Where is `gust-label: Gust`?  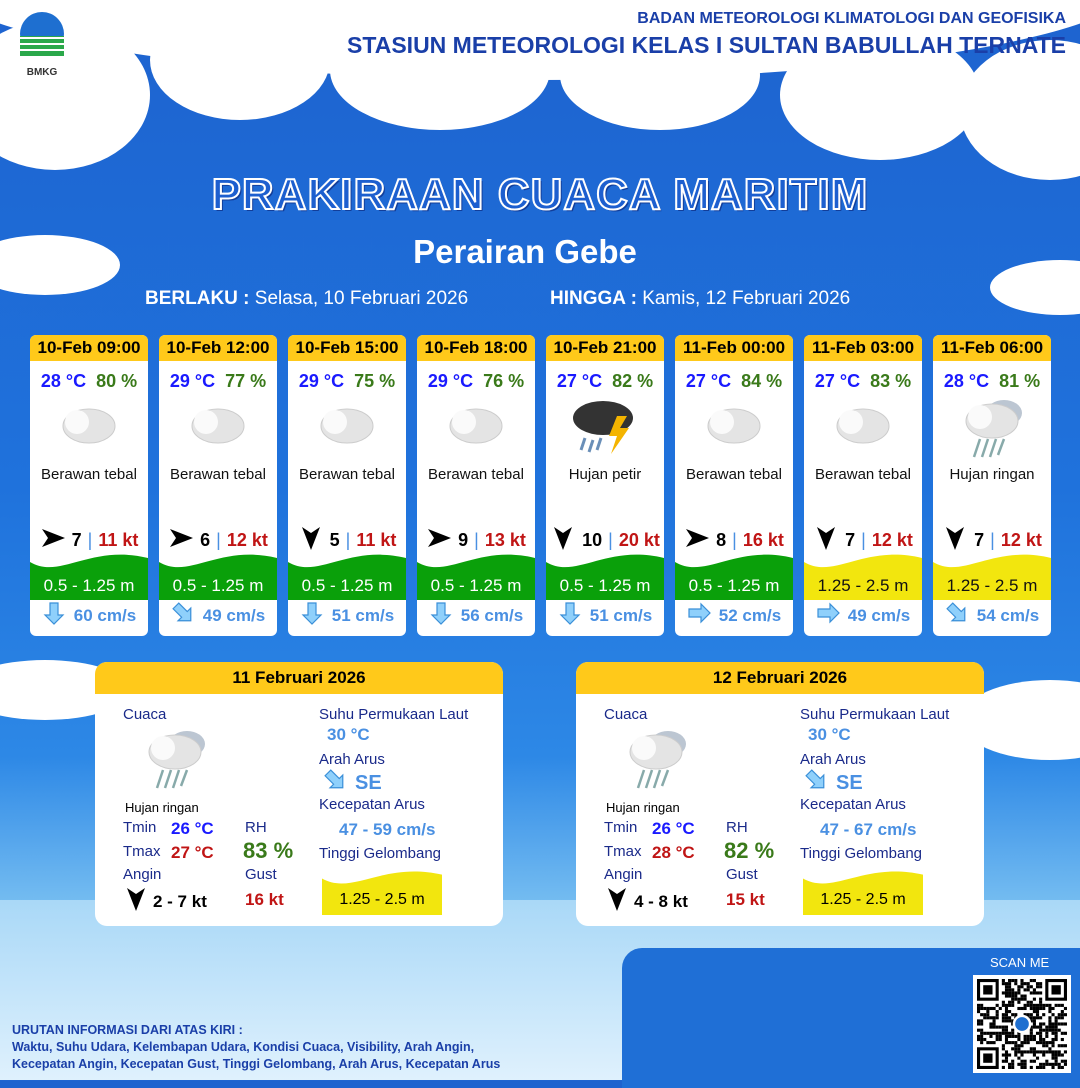 gust-label: Gust is located at coordinates (742, 874).